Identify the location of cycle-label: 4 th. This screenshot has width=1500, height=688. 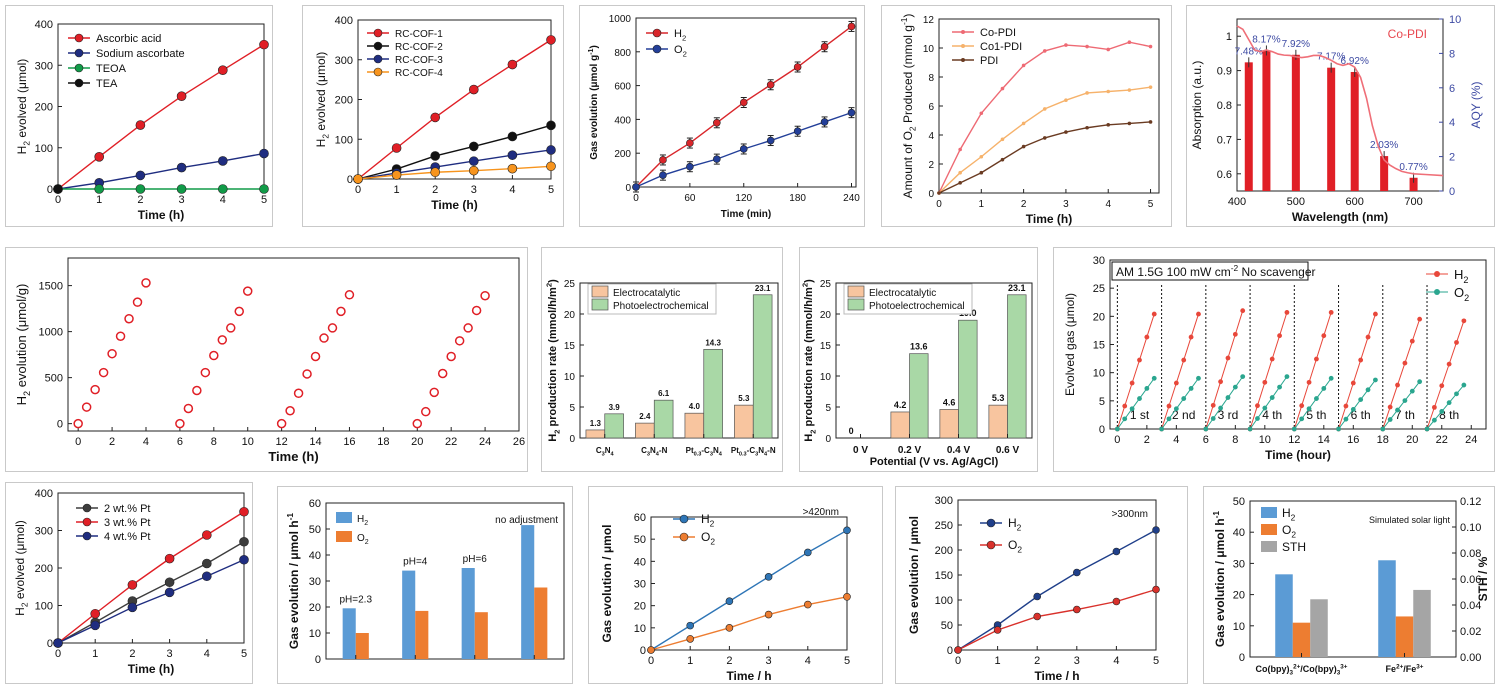
(1272, 415).